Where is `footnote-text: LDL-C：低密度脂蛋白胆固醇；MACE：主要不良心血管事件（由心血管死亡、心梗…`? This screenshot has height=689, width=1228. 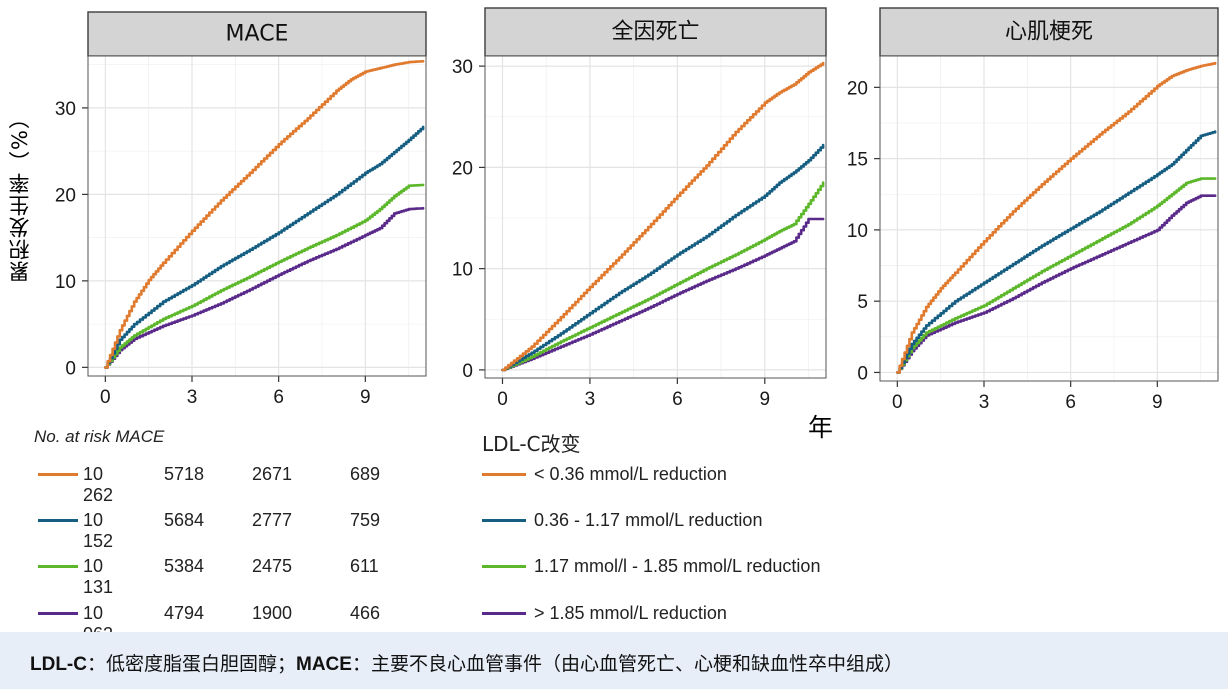
footnote-text: LDL-C：低密度脂蛋白胆固醇；MACE：主要不良心血管事件（由心血管死亡、心梗… is located at coordinates (466, 662).